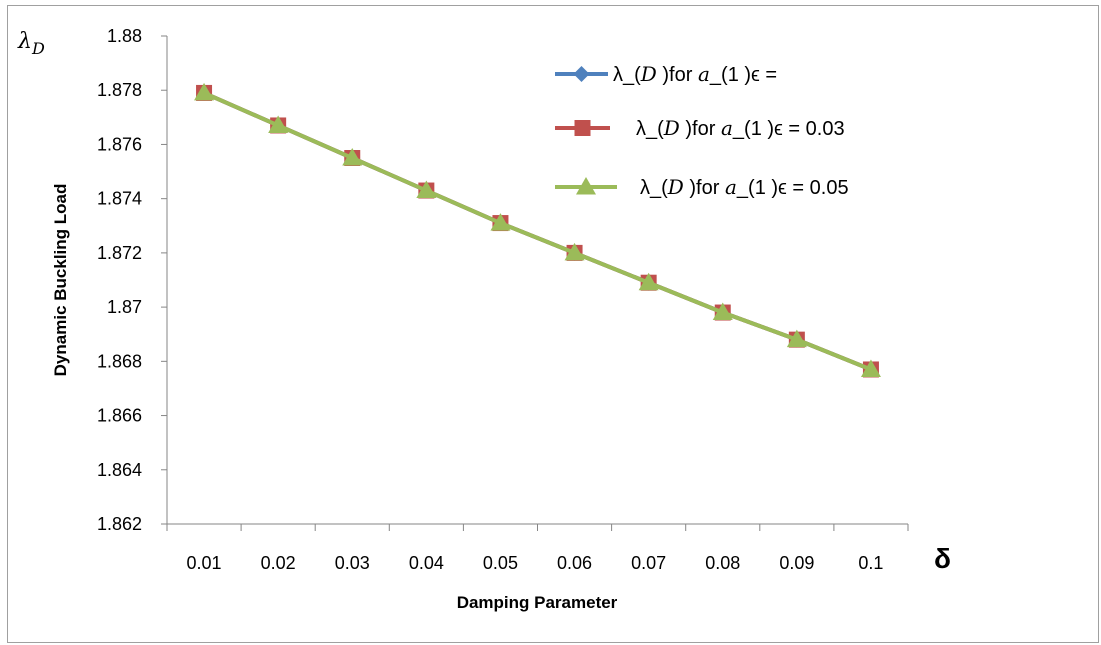 This screenshot has height=645, width=1101. Describe the element at coordinates (119, 470) in the screenshot. I see `y-tick-label: 1.864` at that location.